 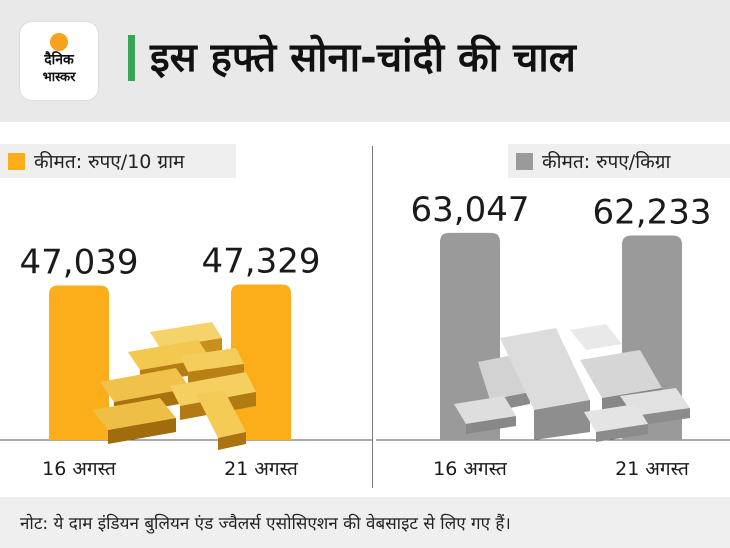 I want to click on sun-icon, so click(x=59, y=42).